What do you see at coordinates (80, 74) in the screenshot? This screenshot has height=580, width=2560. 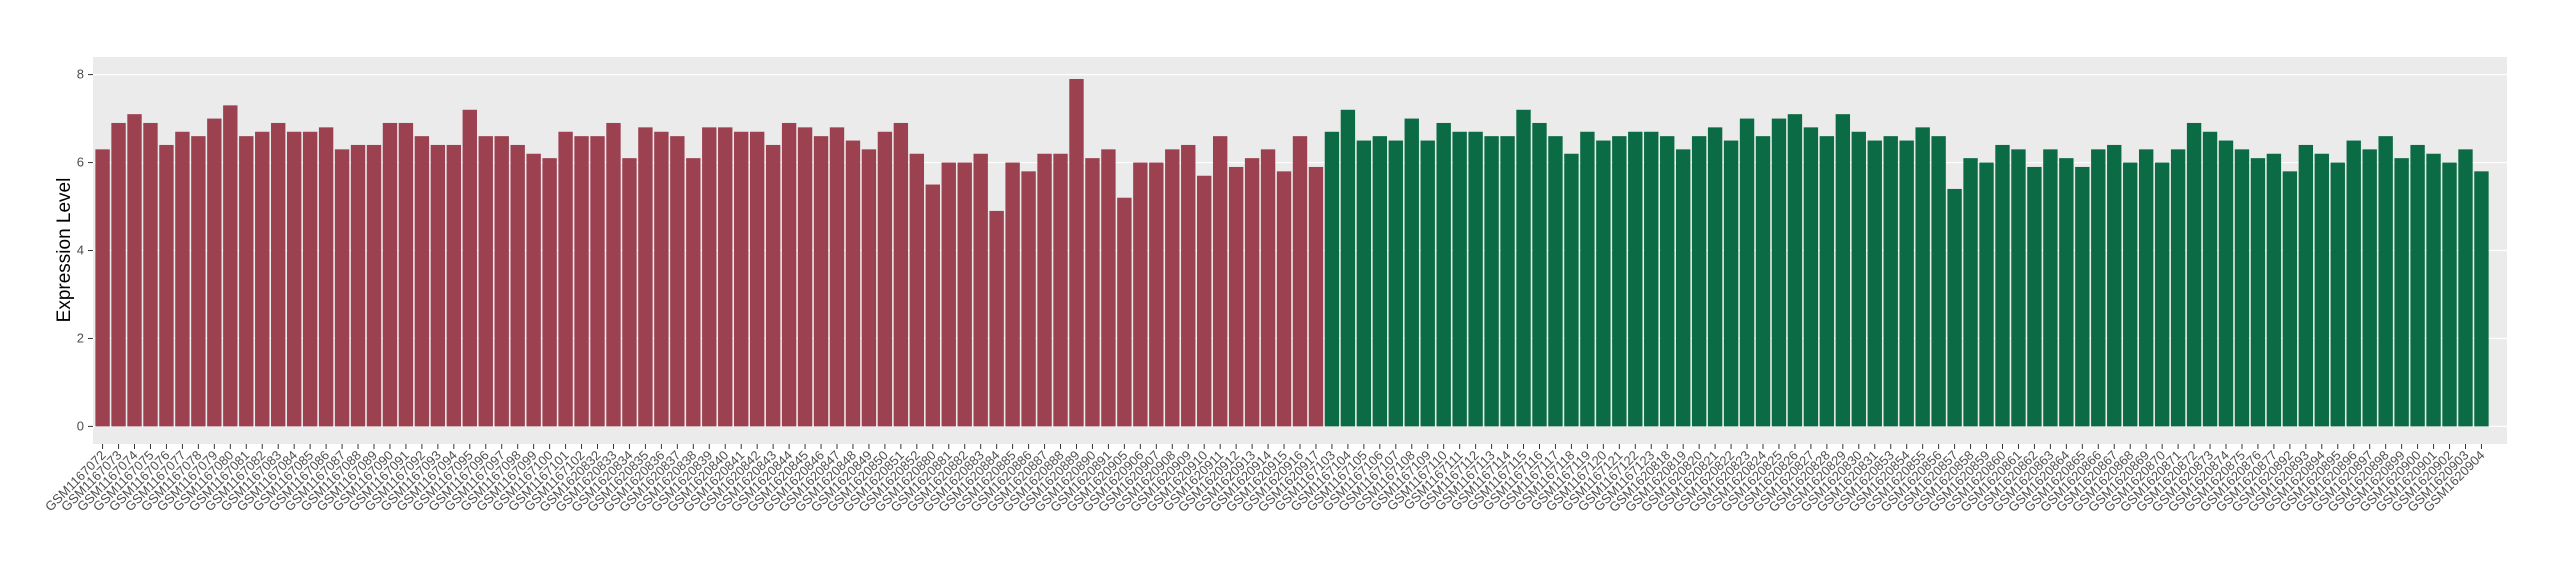 I see `y-tick-label: 8` at bounding box center [80, 74].